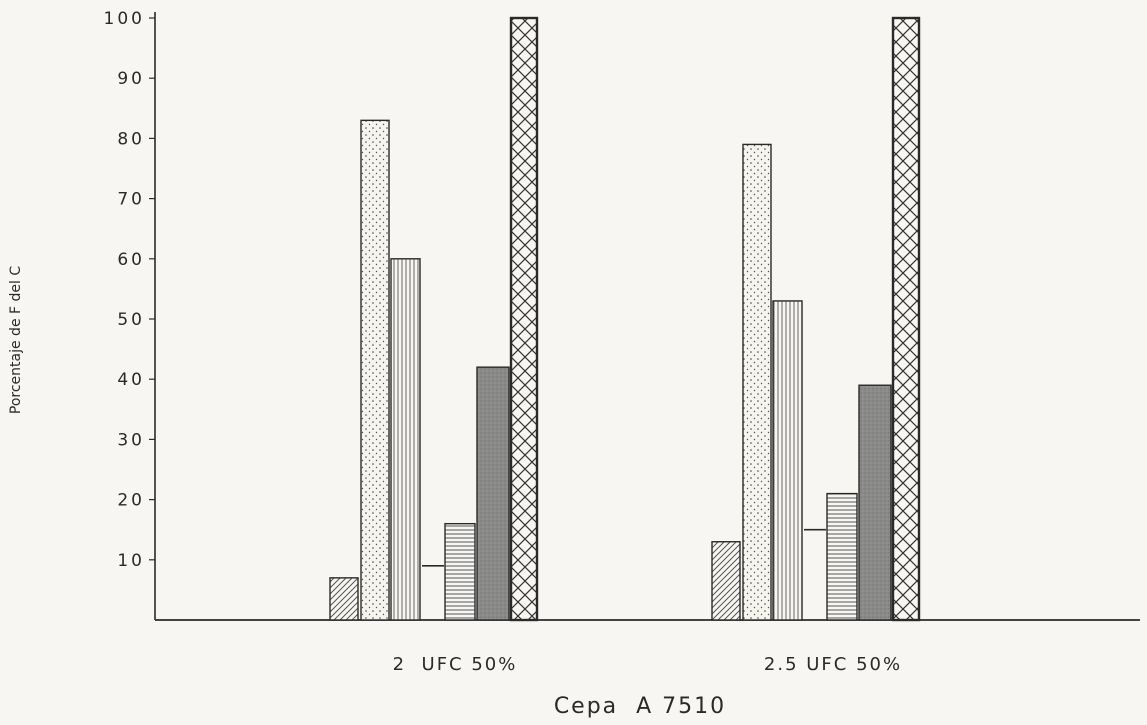 This screenshot has height=725, width=1147. Describe the element at coordinates (647, 664) in the screenshot. I see `x-tick-labels: 2 UFC 50% 2.5 UFC 50%` at that location.